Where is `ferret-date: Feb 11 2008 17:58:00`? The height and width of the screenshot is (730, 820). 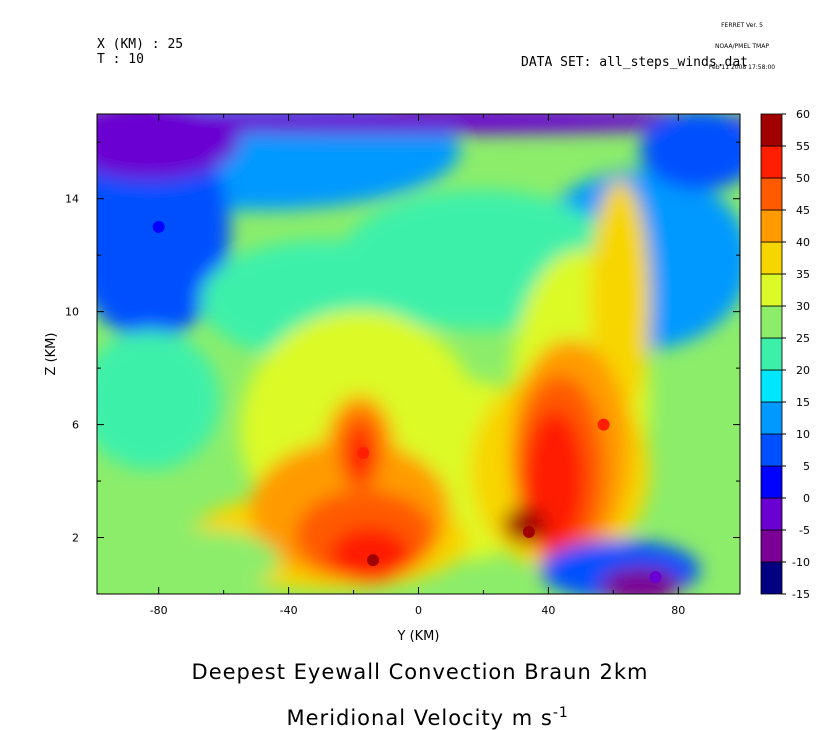
ferret-date: Feb 11 2008 17:58:00 is located at coordinates (742, 67).